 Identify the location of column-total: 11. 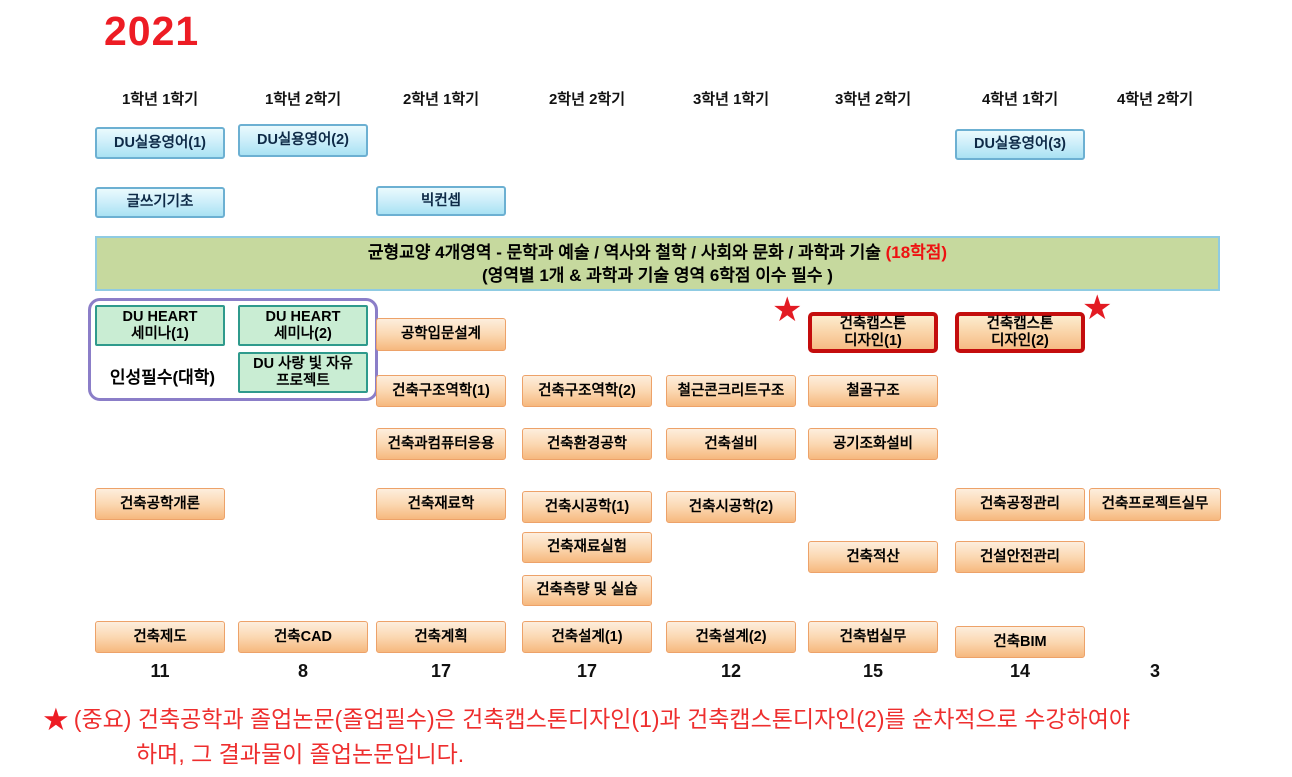
(160, 671).